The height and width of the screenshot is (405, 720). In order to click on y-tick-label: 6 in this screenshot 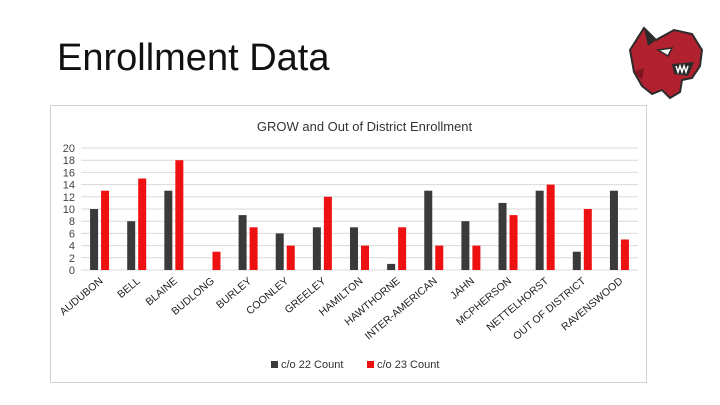, I will do `click(72, 234)`.